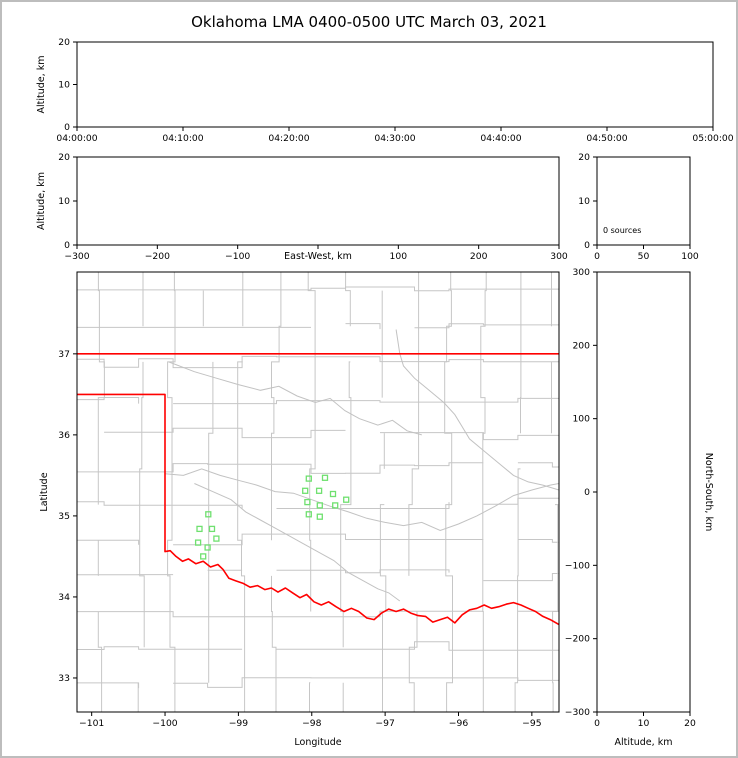 This screenshot has height=758, width=738. I want to click on y-tick-label: 200, so click(581, 345).